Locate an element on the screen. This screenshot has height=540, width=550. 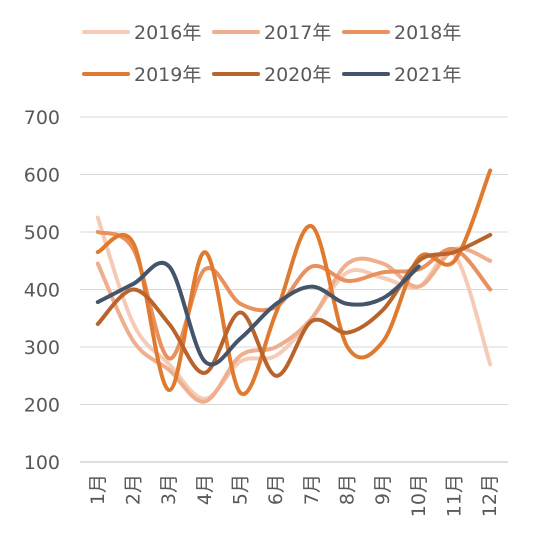
y-tick-label: 100 is located at coordinates (42, 463).